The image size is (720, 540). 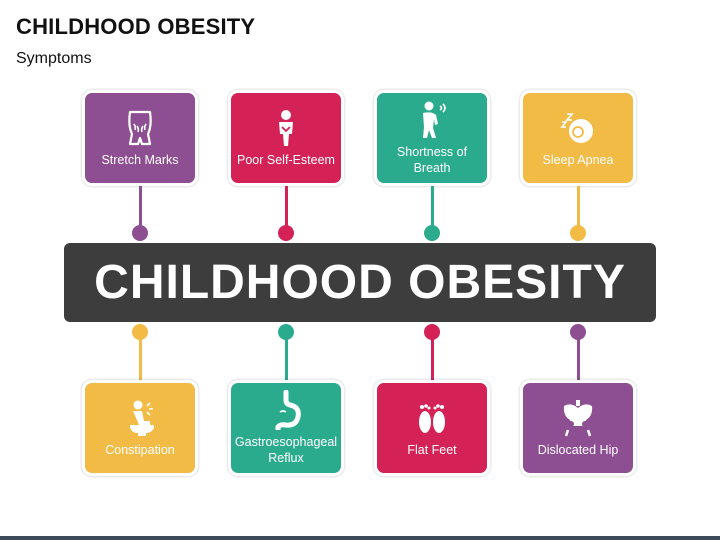 What do you see at coordinates (136, 26) in the screenshot?
I see `page-title: CHILDHOOD OBESITY` at bounding box center [136, 26].